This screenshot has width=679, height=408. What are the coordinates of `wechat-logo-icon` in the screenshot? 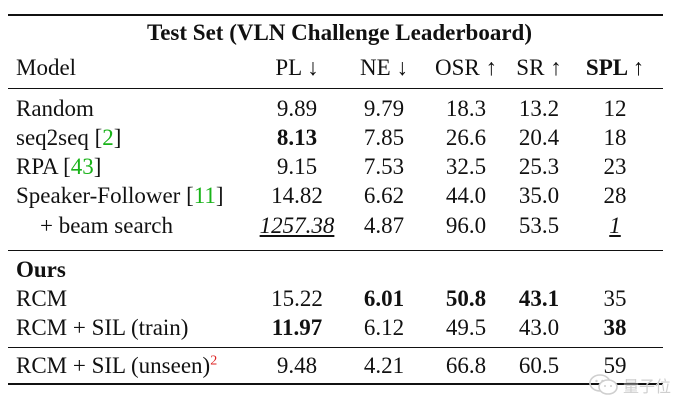 It's located at (603, 384).